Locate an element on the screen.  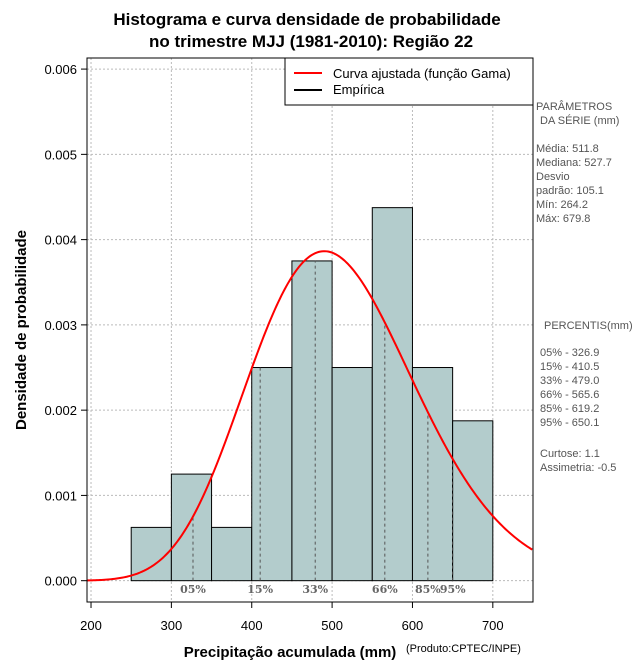
percentile-95: 95% - 650.1 is located at coordinates (569, 423).